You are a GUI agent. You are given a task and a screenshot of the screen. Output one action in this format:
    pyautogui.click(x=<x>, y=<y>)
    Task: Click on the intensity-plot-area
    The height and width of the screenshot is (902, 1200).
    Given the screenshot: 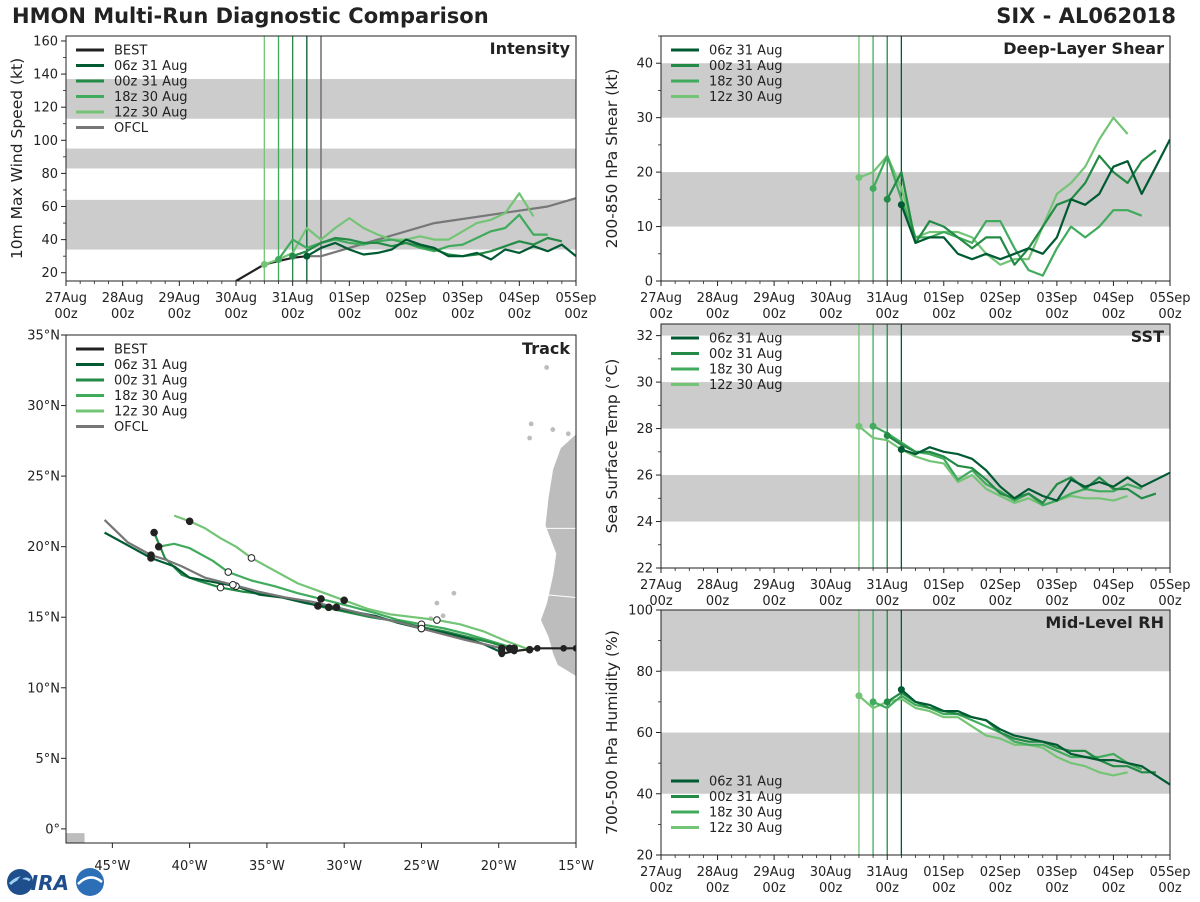 What is the action you would take?
    pyautogui.click(x=321, y=158)
    